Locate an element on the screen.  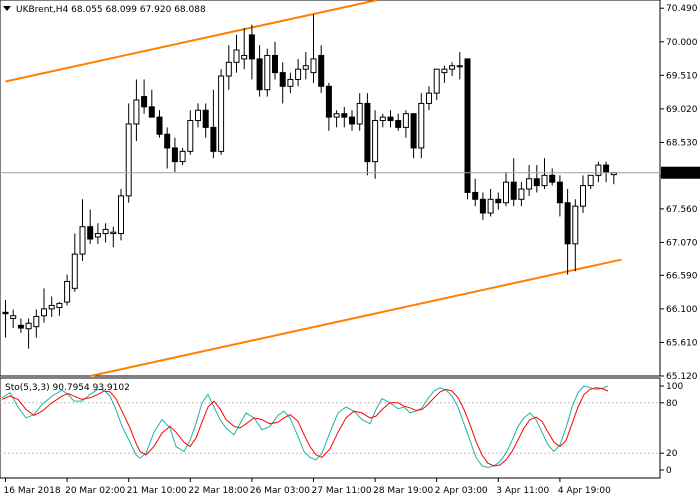
trendline-upper-channel is located at coordinates (191, 41).